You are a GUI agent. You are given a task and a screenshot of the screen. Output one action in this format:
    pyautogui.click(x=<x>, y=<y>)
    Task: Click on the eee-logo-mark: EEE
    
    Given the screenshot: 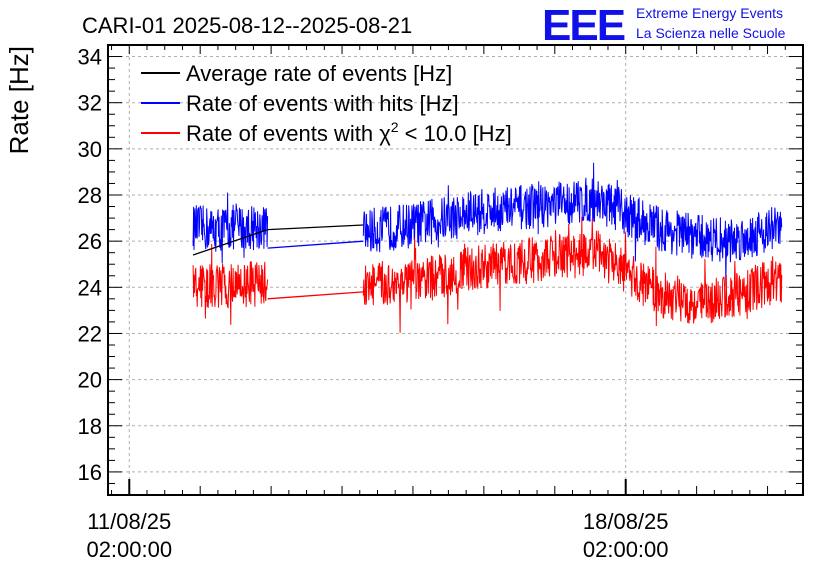 What is the action you would take?
    pyautogui.click(x=583, y=25)
    